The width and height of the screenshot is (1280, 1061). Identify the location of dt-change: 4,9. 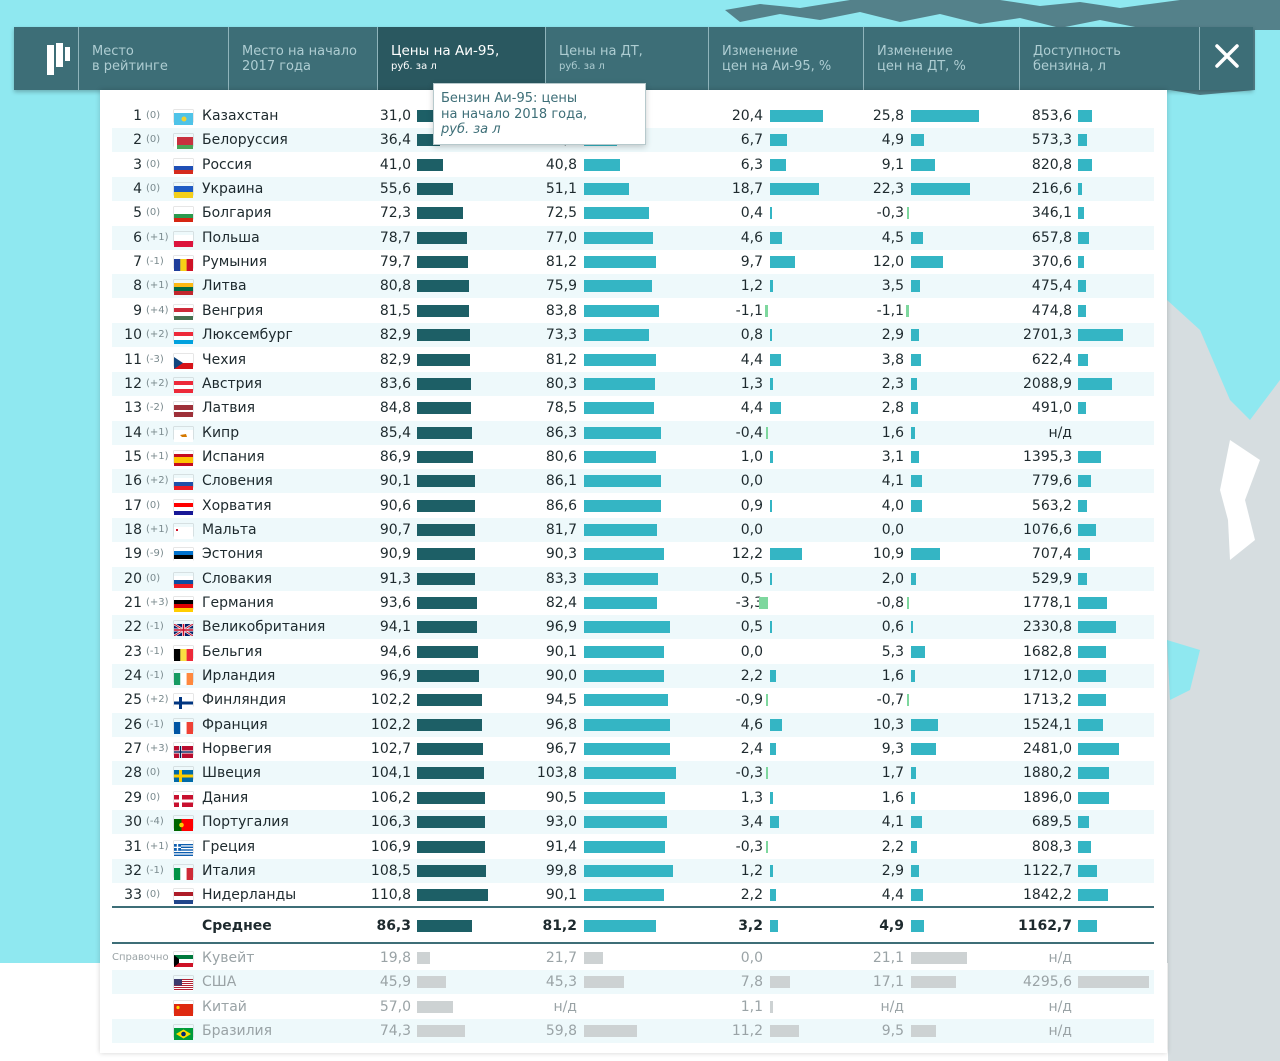
(891, 926).